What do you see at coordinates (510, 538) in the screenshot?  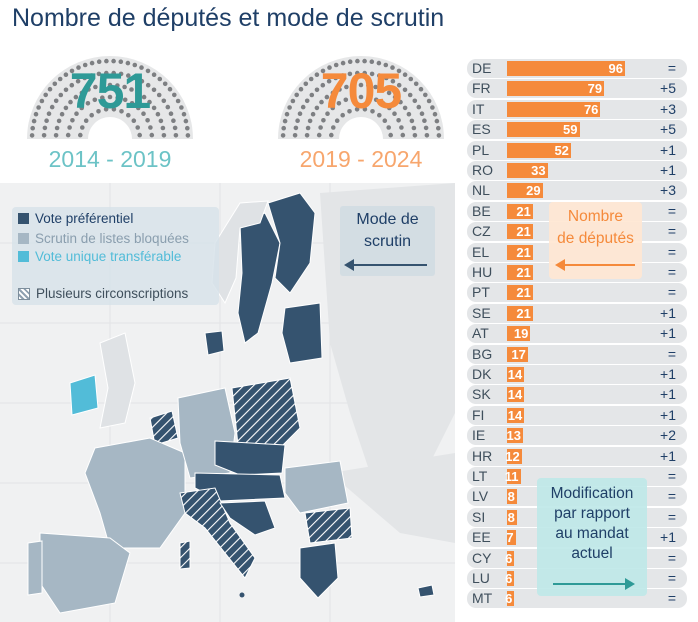 I see `seat-count-label: 7` at bounding box center [510, 538].